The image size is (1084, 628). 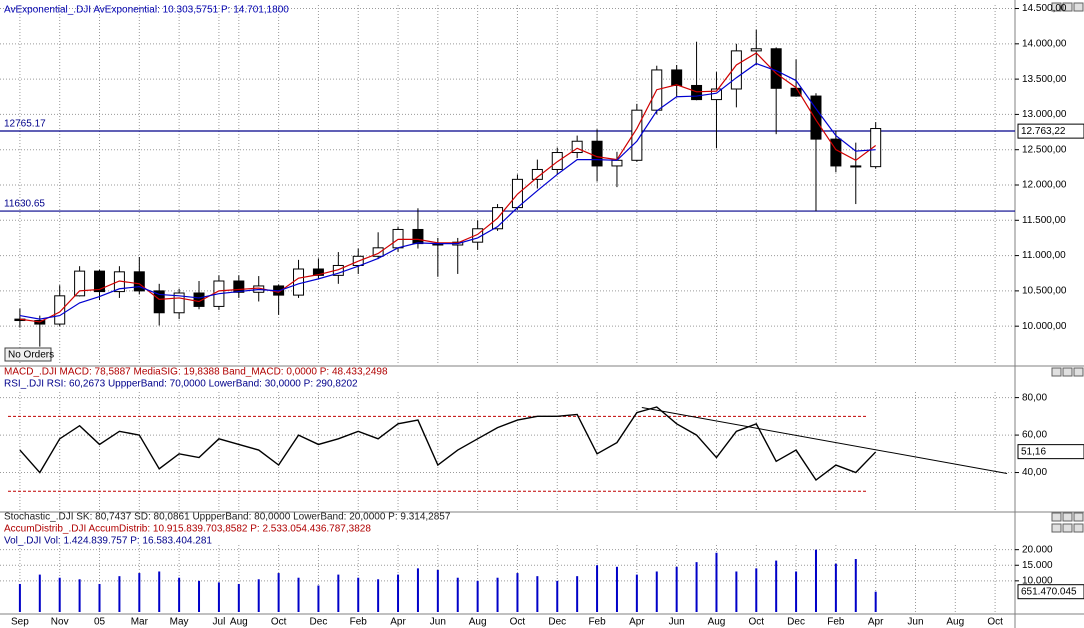 What do you see at coordinates (1044, 220) in the screenshot?
I see `y-tick-label: 11.500,00` at bounding box center [1044, 220].